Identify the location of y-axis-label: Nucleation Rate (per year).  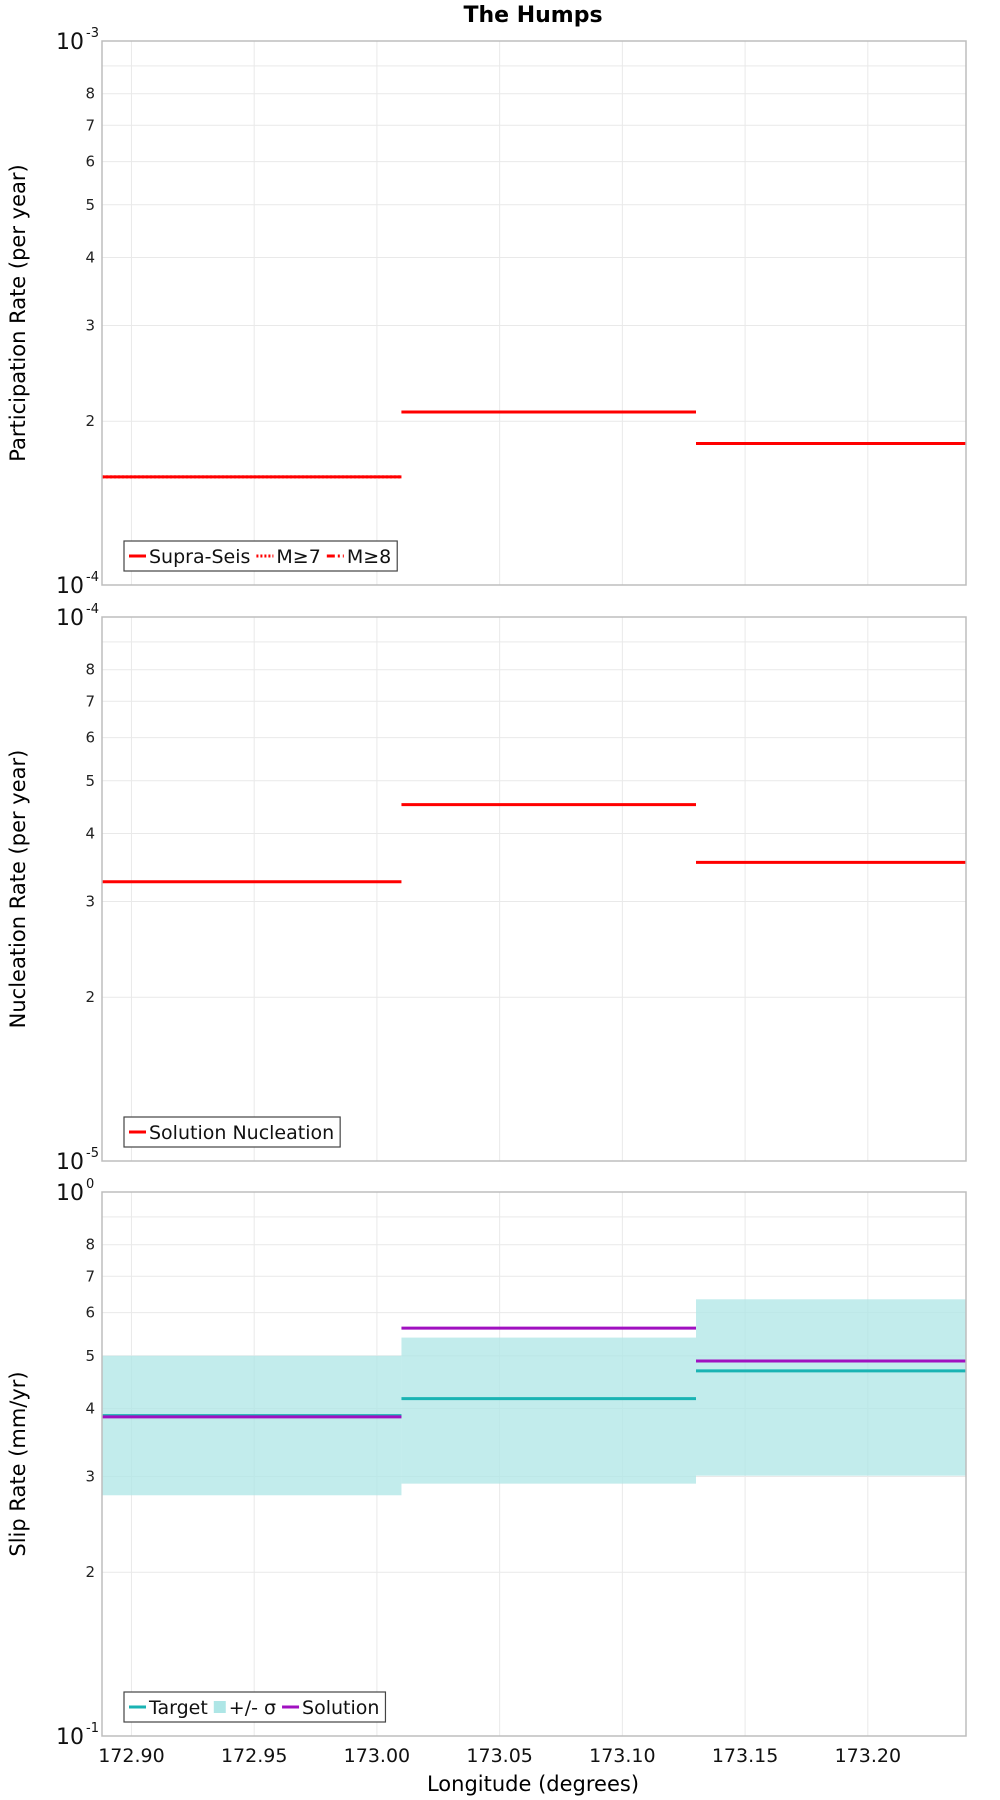
(18, 889).